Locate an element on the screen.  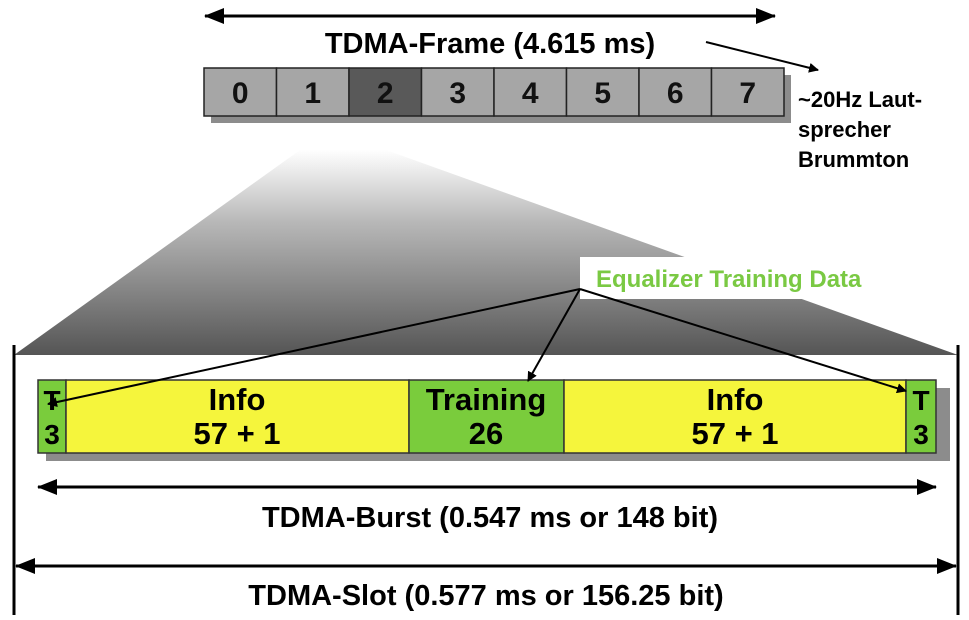
frame-slots: 0 1 2 3 4 5 6 7 is located at coordinates (497, 95).